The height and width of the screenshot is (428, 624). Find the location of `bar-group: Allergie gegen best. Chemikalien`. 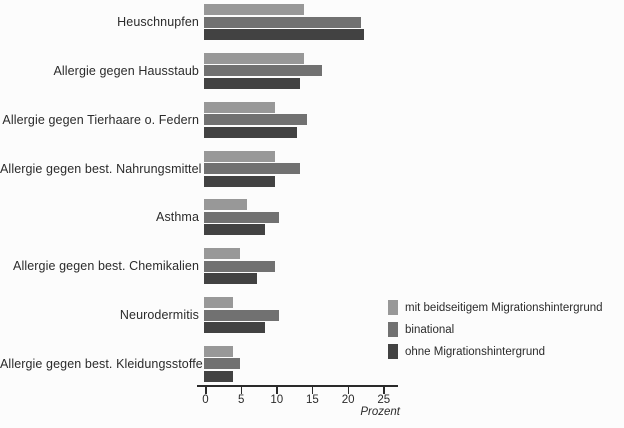

bar-group: Allergie gegen best. Chemikalien is located at coordinates (312, 266).